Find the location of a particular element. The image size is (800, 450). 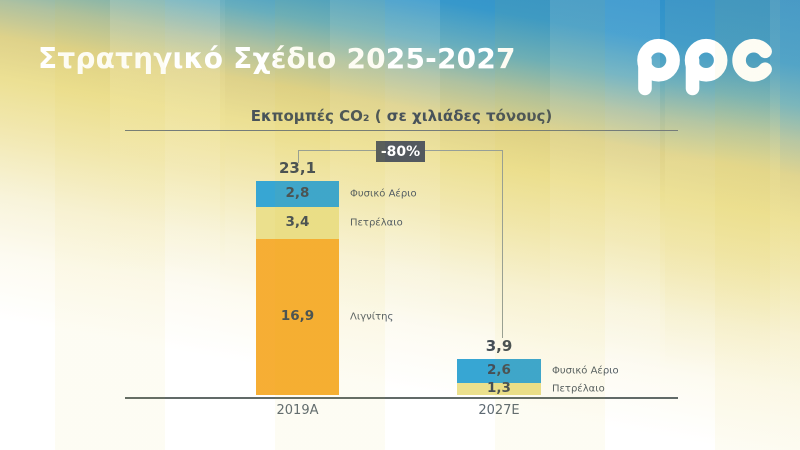

bar-segment-oil: 1,3 Πετρέλαιο is located at coordinates (531, 388).